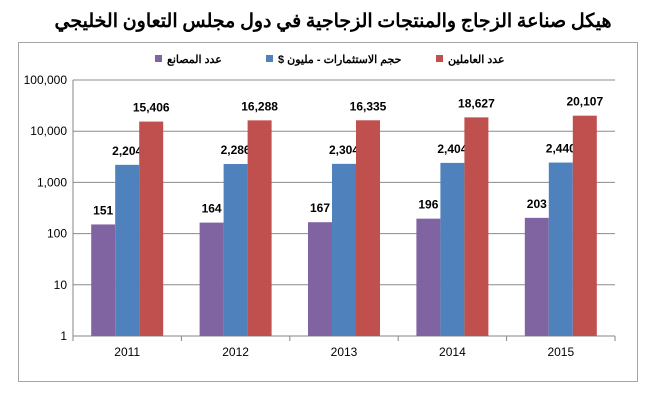 The width and height of the screenshot is (666, 412). What do you see at coordinates (344, 352) in the screenshot?
I see `x-tick-label: 2013` at bounding box center [344, 352].